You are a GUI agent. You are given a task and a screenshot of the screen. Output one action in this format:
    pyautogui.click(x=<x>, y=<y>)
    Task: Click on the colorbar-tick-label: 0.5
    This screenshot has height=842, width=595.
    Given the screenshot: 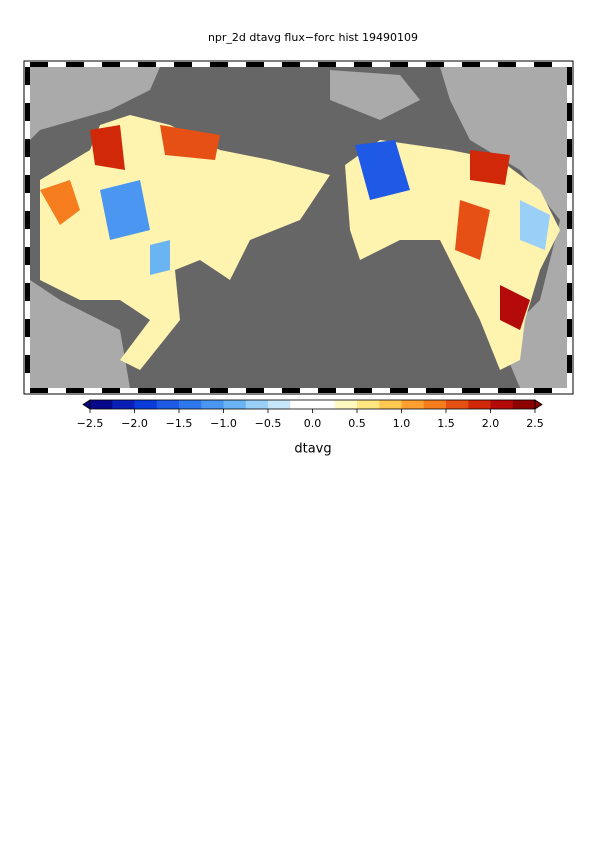 What is the action you would take?
    pyautogui.click(x=357, y=423)
    